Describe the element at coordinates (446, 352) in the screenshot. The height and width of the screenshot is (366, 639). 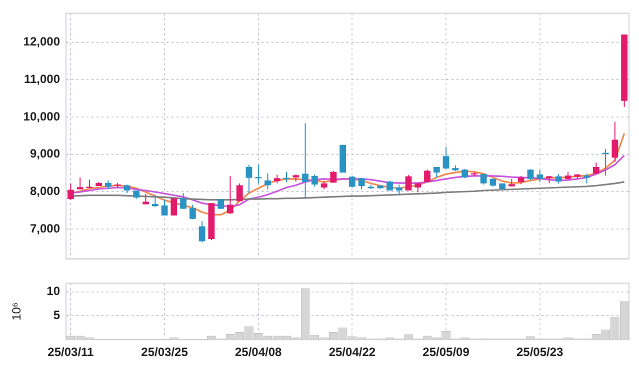
I see `x-tick-label: 25/05/09` at that location.